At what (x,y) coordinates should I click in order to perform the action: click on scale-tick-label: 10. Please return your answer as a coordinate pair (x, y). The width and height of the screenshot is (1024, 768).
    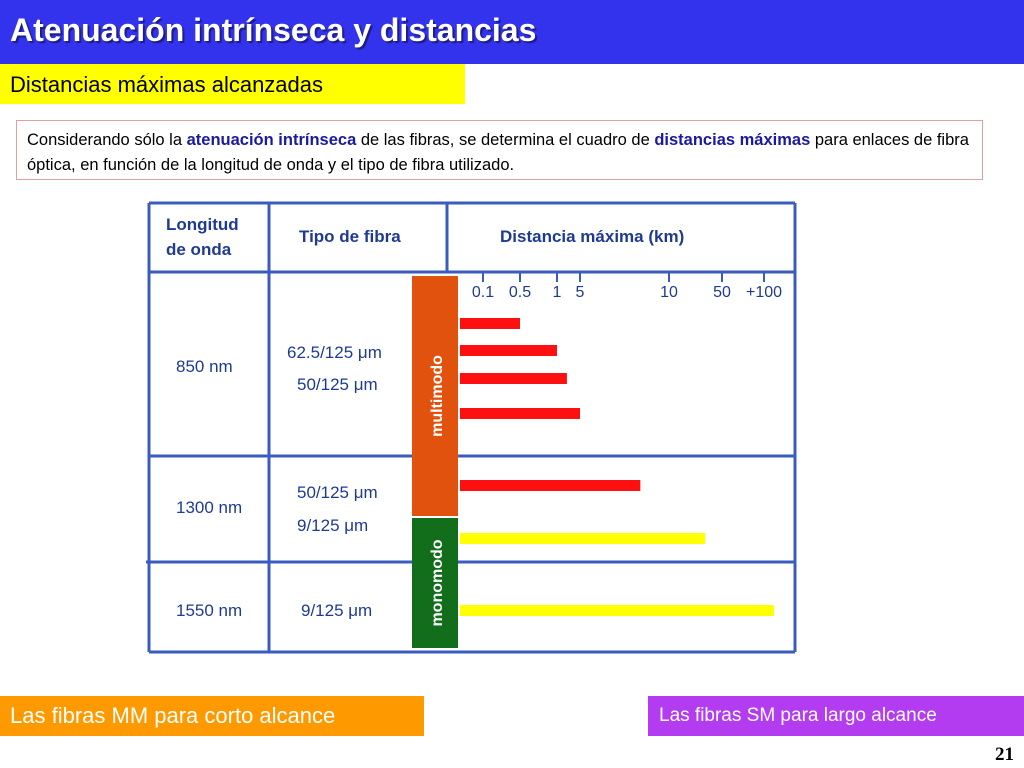
    Looking at the image, I should click on (669, 292).